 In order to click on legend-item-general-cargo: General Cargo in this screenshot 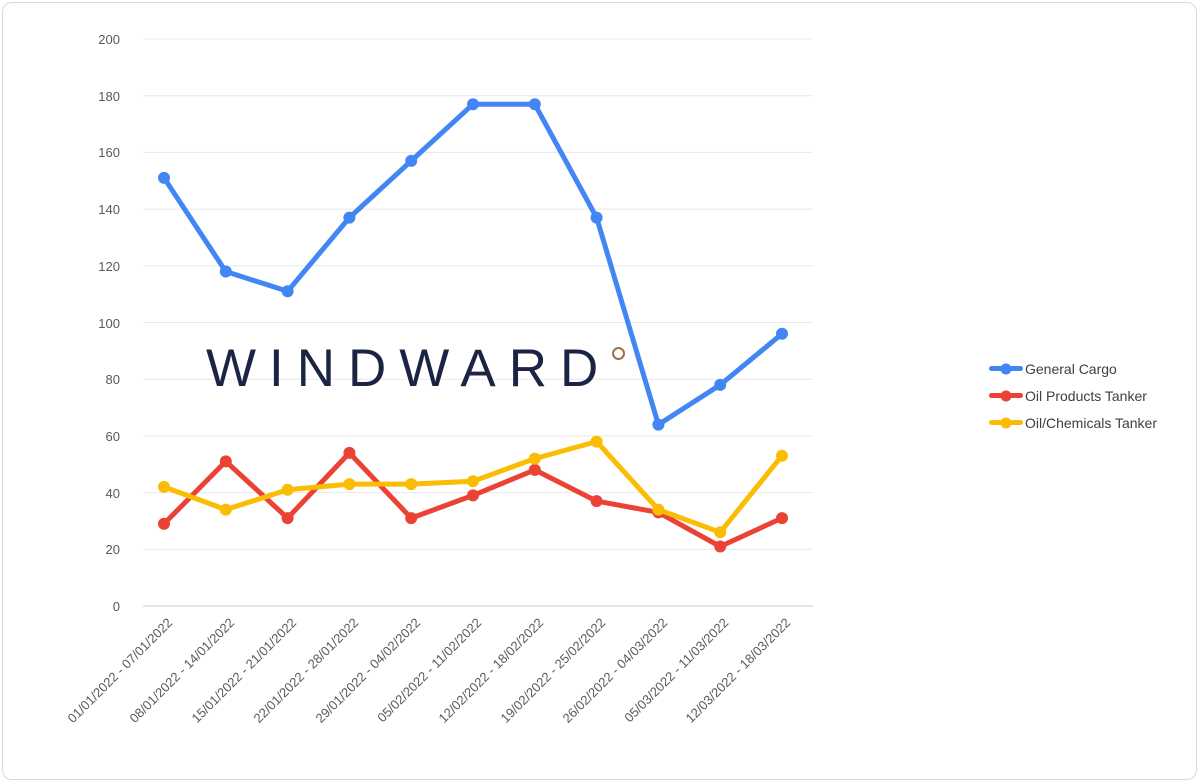, I will do `click(1073, 368)`.